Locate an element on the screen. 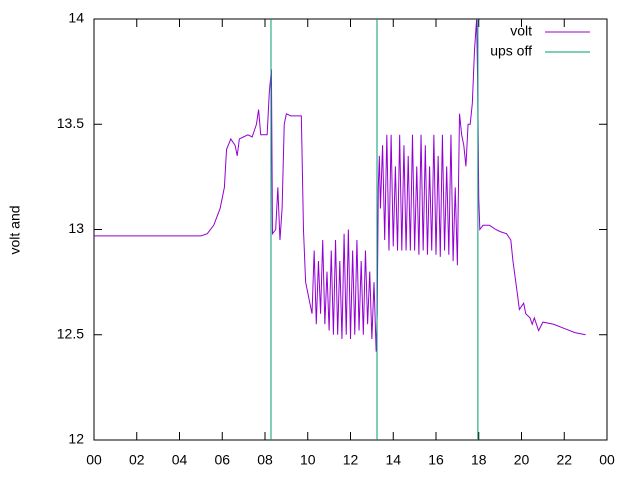  y-tick-label: 14 is located at coordinates (76, 18).